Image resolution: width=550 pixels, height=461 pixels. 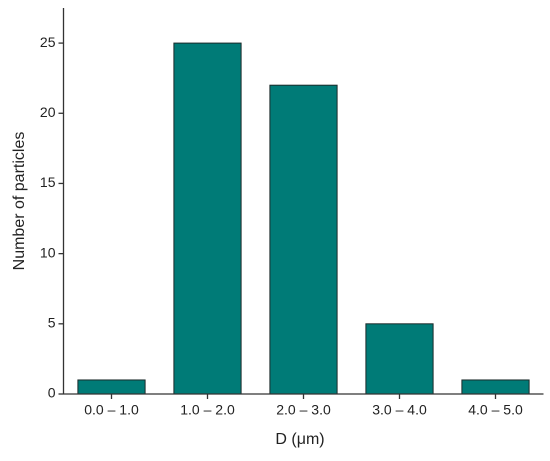 I want to click on y-tick-label: 5, so click(x=52, y=323).